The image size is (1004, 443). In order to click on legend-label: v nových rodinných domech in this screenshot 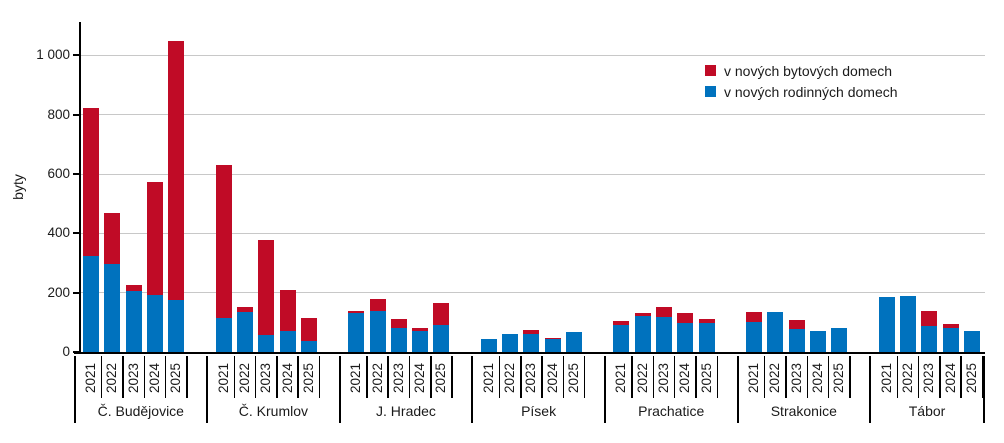, I will do `click(811, 91)`.